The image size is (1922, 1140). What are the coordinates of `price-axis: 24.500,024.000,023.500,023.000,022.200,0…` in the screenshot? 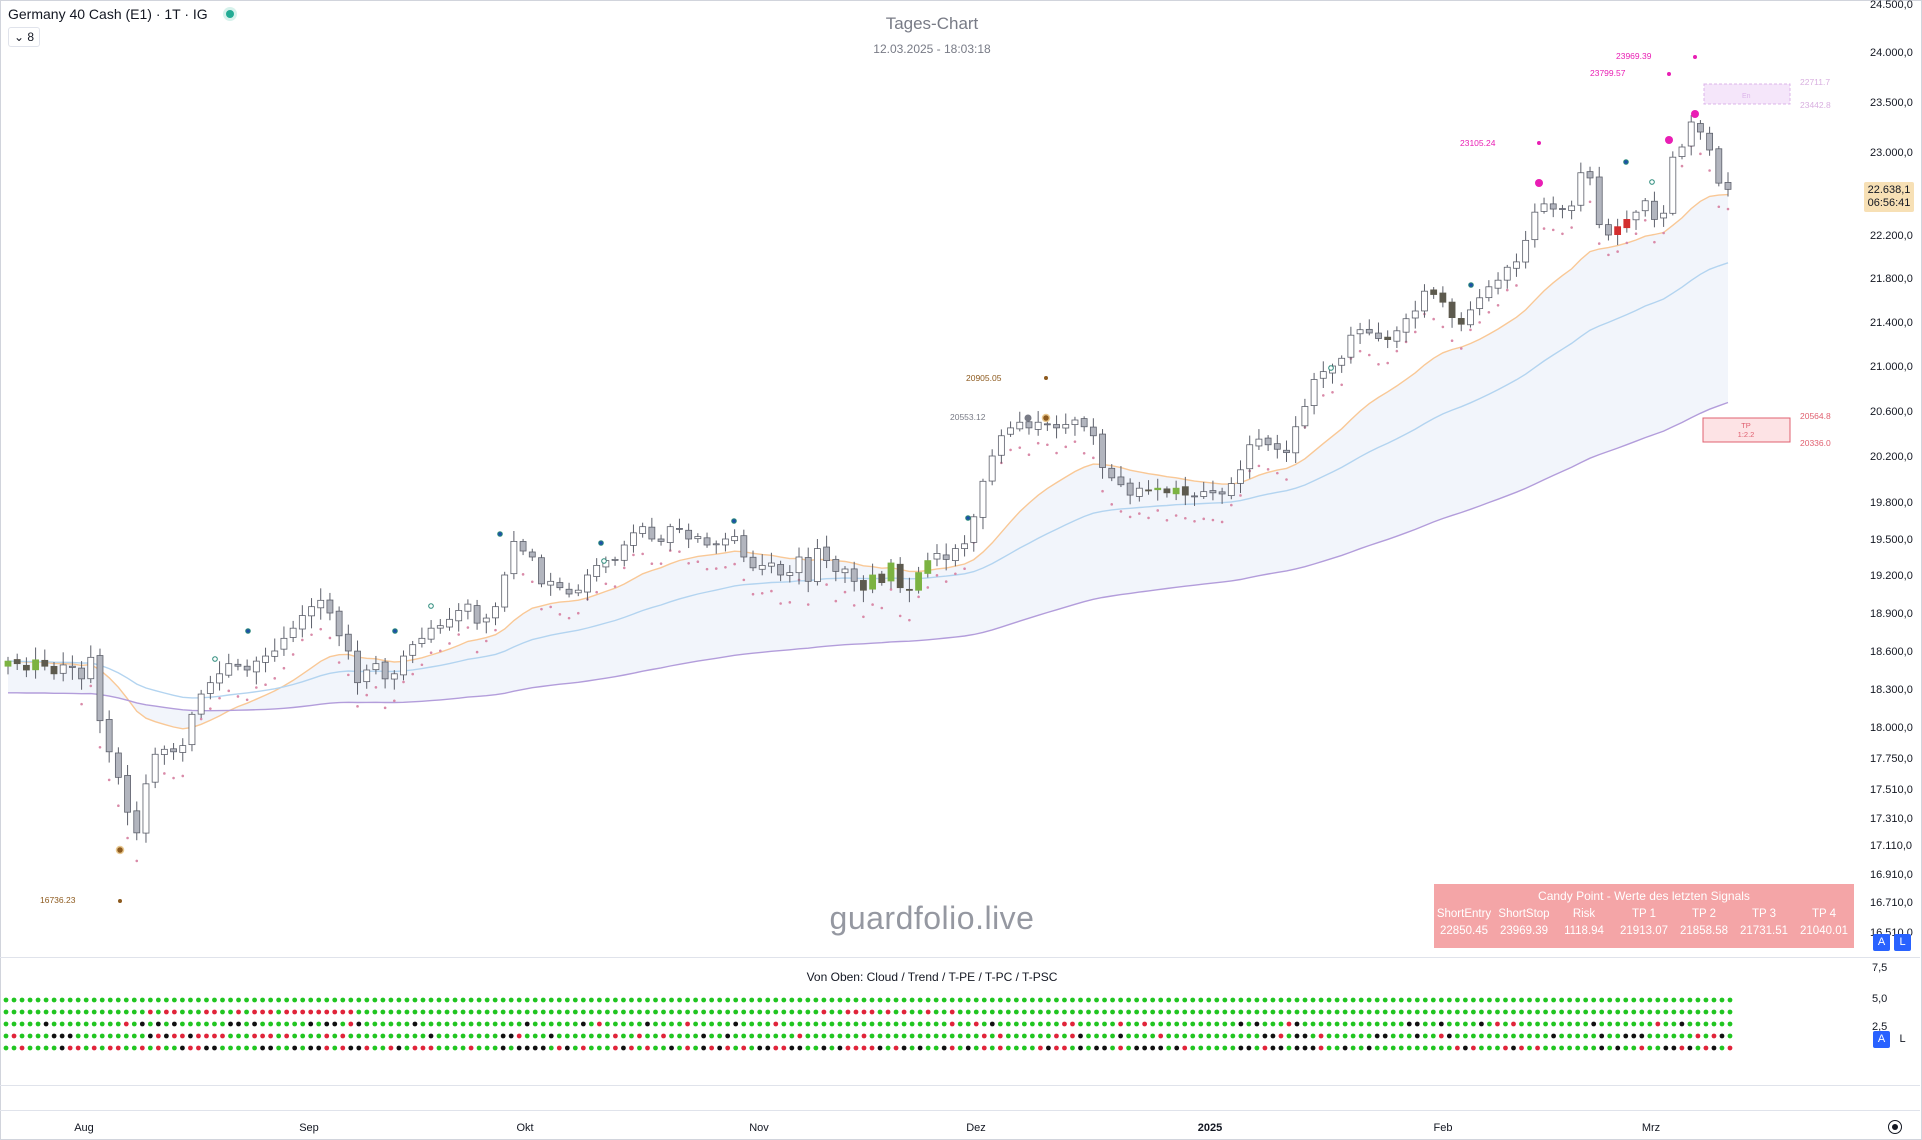 It's located at (1891, 516).